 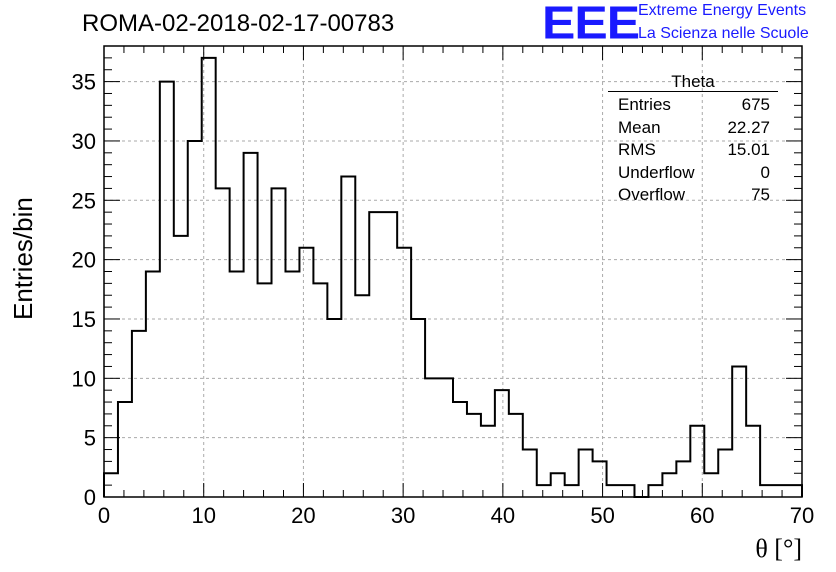 What do you see at coordinates (84, 319) in the screenshot?
I see `y-tick-label: 15` at bounding box center [84, 319].